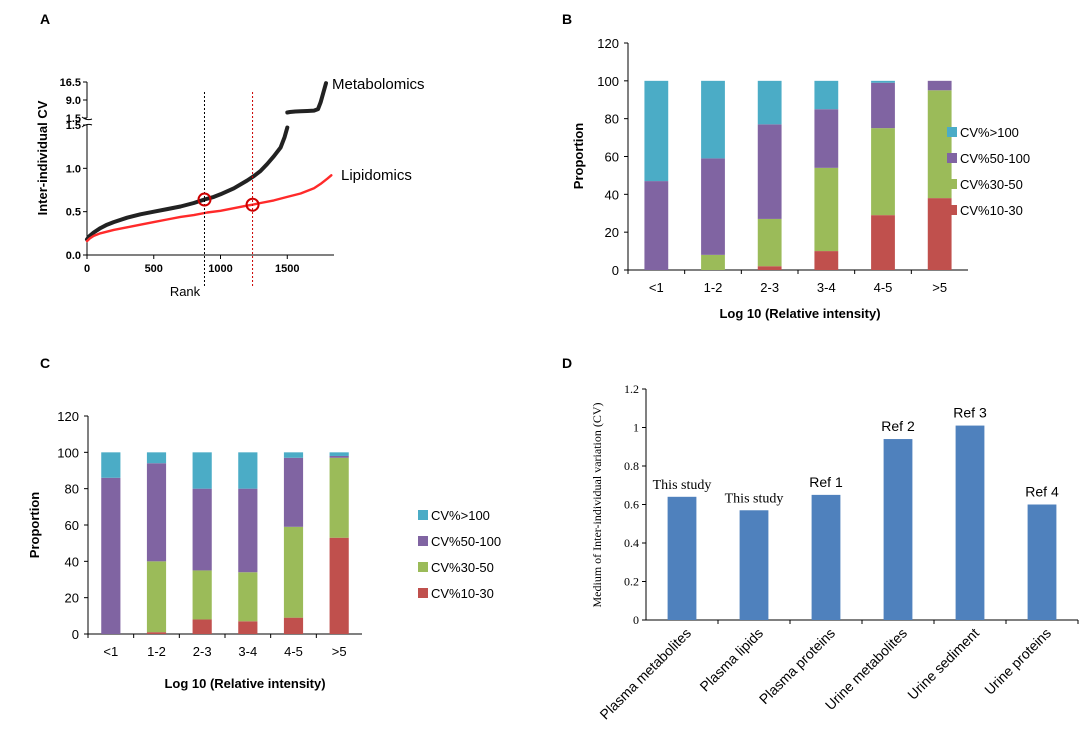 The width and height of the screenshot is (1084, 737). What do you see at coordinates (376, 175) in the screenshot?
I see `panel-a-annotation-lipidomics: Lipidomics` at bounding box center [376, 175].